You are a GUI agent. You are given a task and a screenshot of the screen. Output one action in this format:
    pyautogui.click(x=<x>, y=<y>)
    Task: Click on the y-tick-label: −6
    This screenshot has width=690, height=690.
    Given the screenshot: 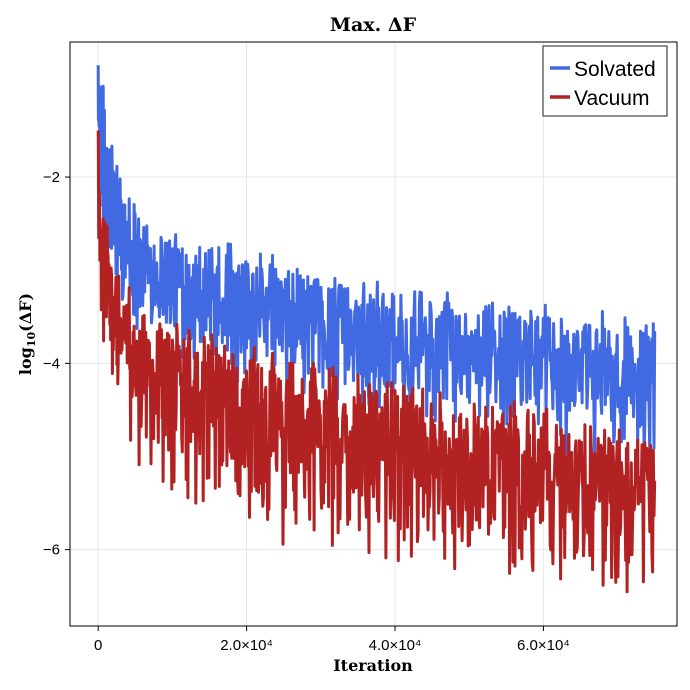 What is the action you would take?
    pyautogui.click(x=51, y=550)
    